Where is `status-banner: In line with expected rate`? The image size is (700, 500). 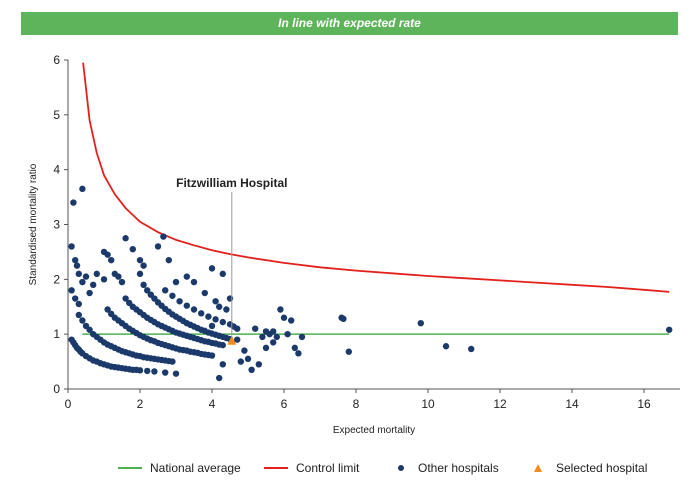
status-banner: In line with expected rate is located at coordinates (349, 23).